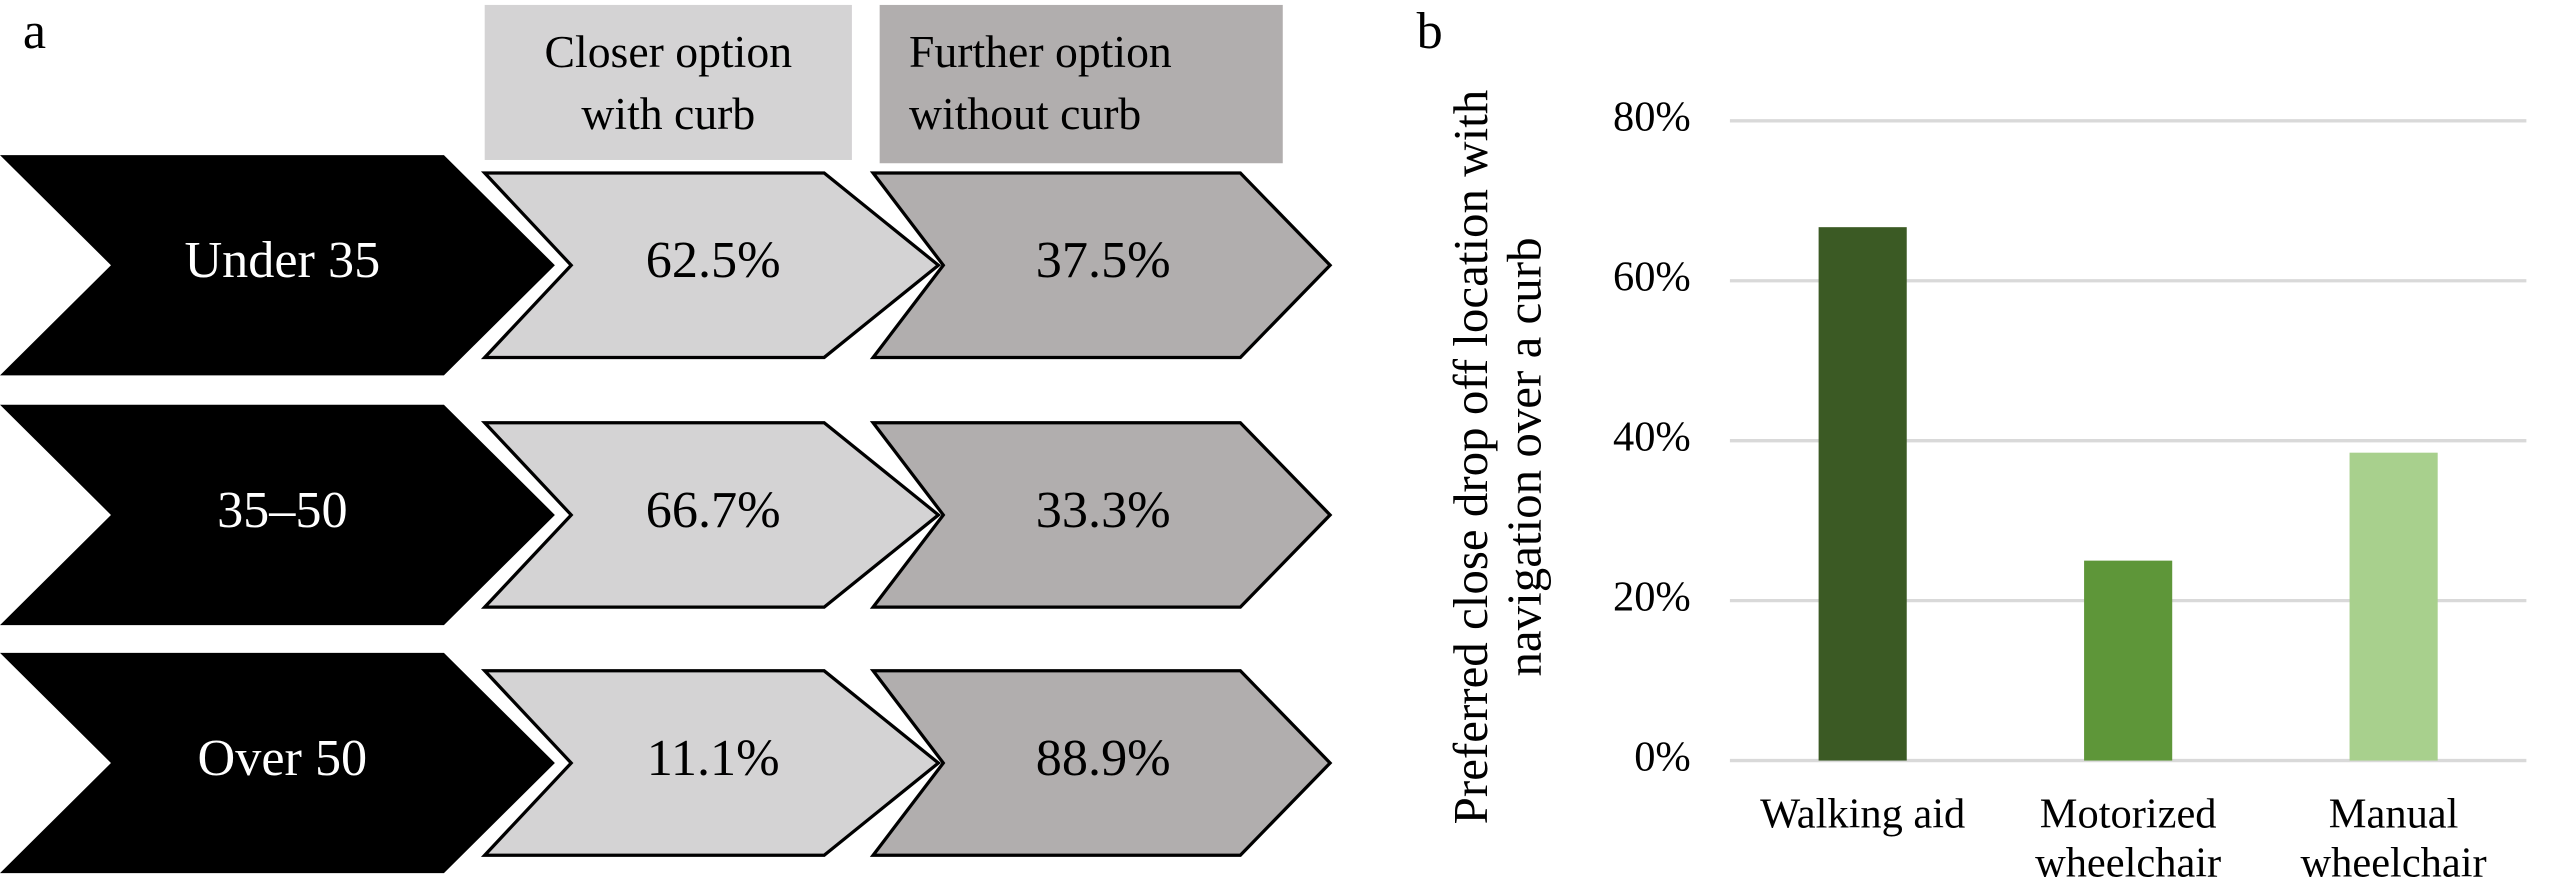  I want to click on row-label: 35–50, so click(282, 510).